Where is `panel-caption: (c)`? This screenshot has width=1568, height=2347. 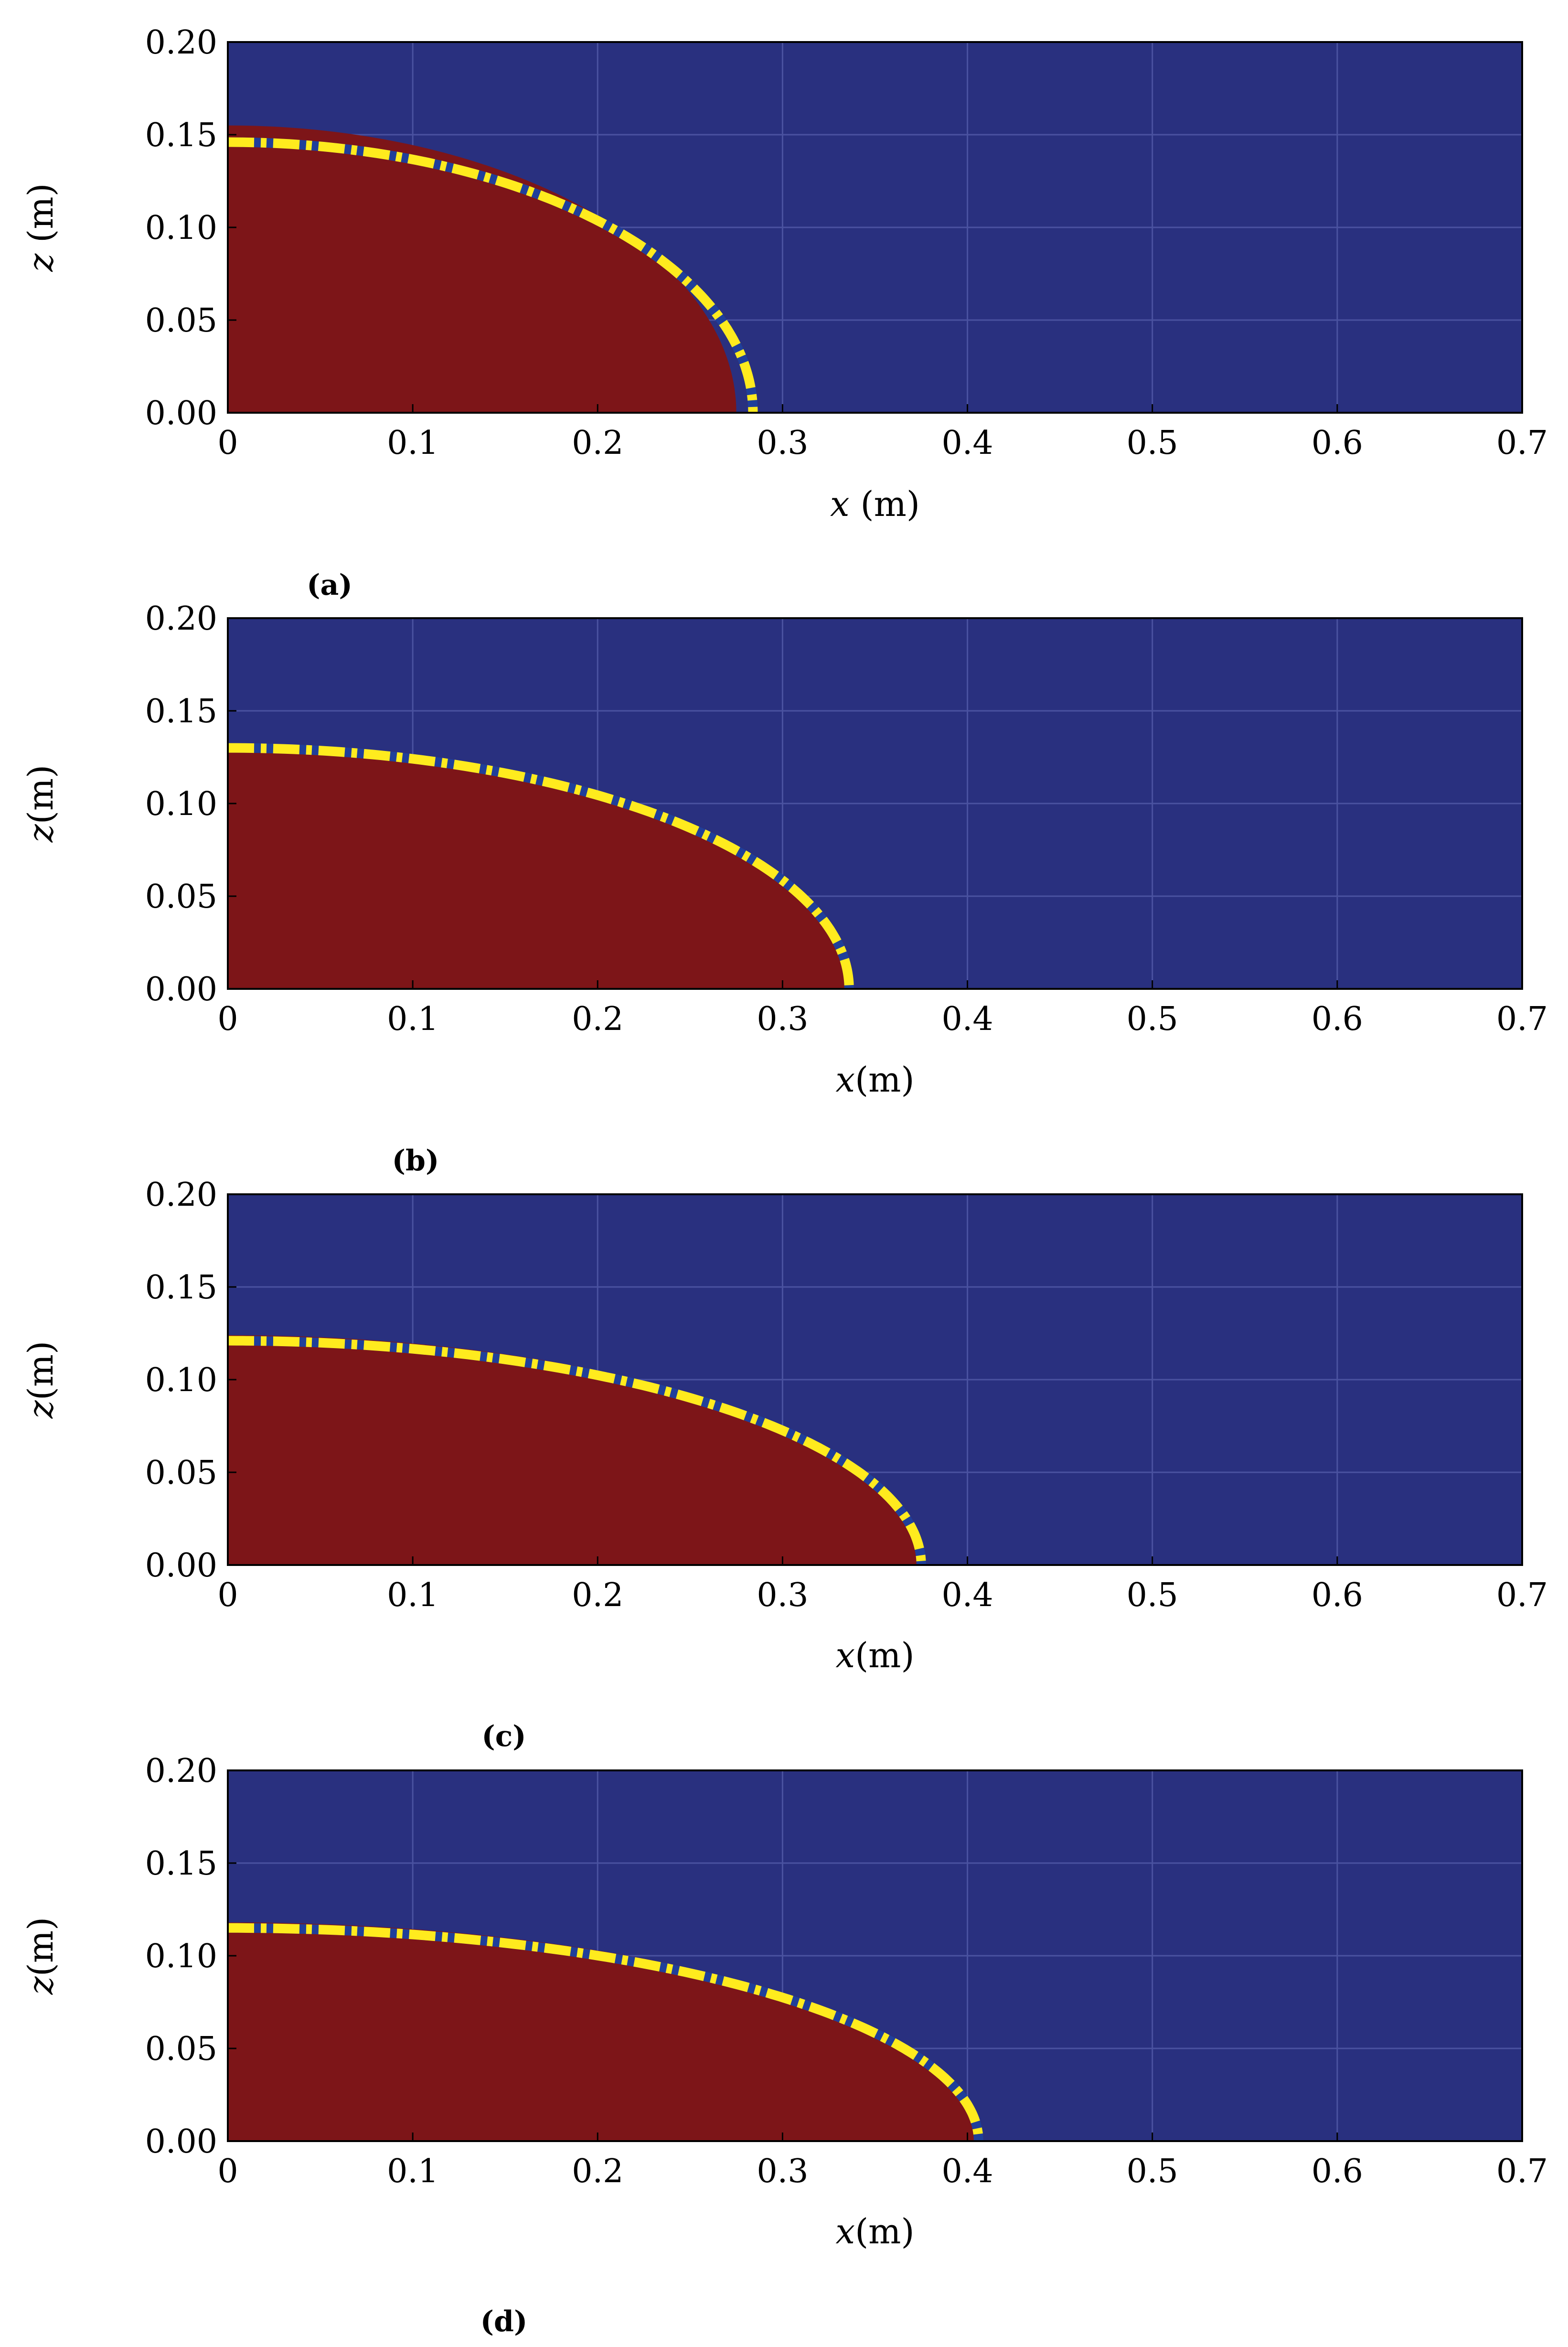 panel-caption: (c) is located at coordinates (503, 1736).